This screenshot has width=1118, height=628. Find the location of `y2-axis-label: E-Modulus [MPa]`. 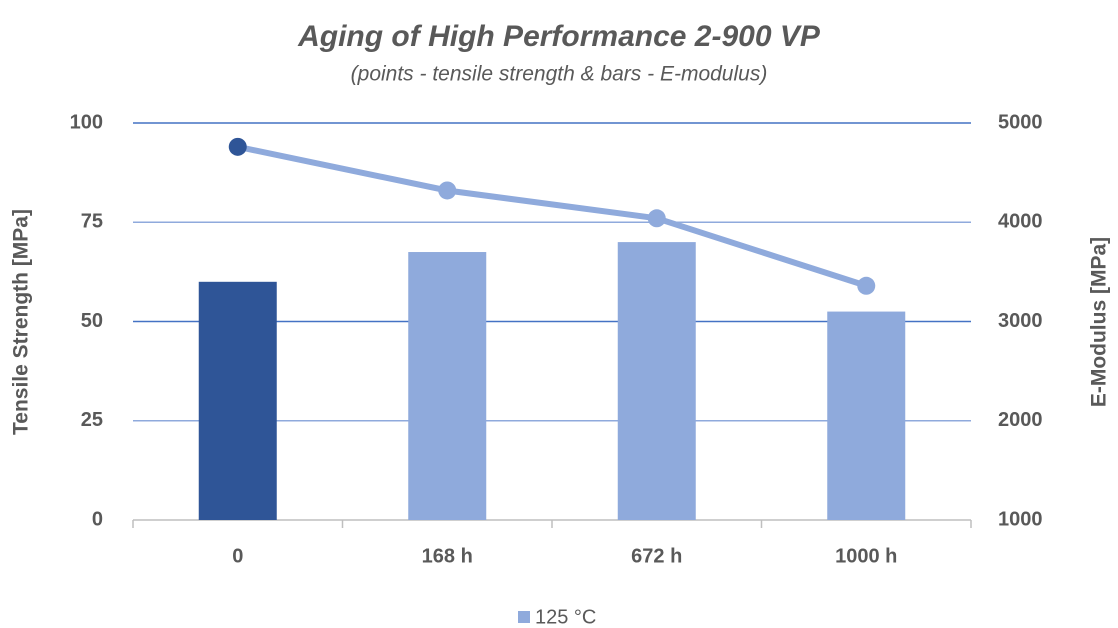

y2-axis-label: E-Modulus [MPa] is located at coordinates (1099, 322).